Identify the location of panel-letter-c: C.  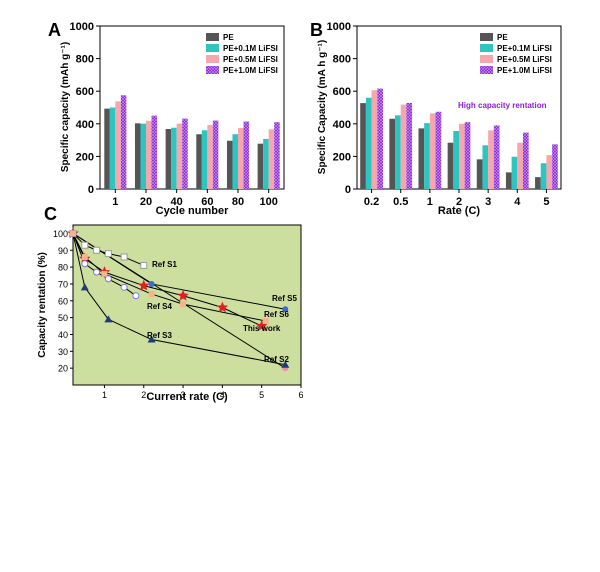
(50, 214).